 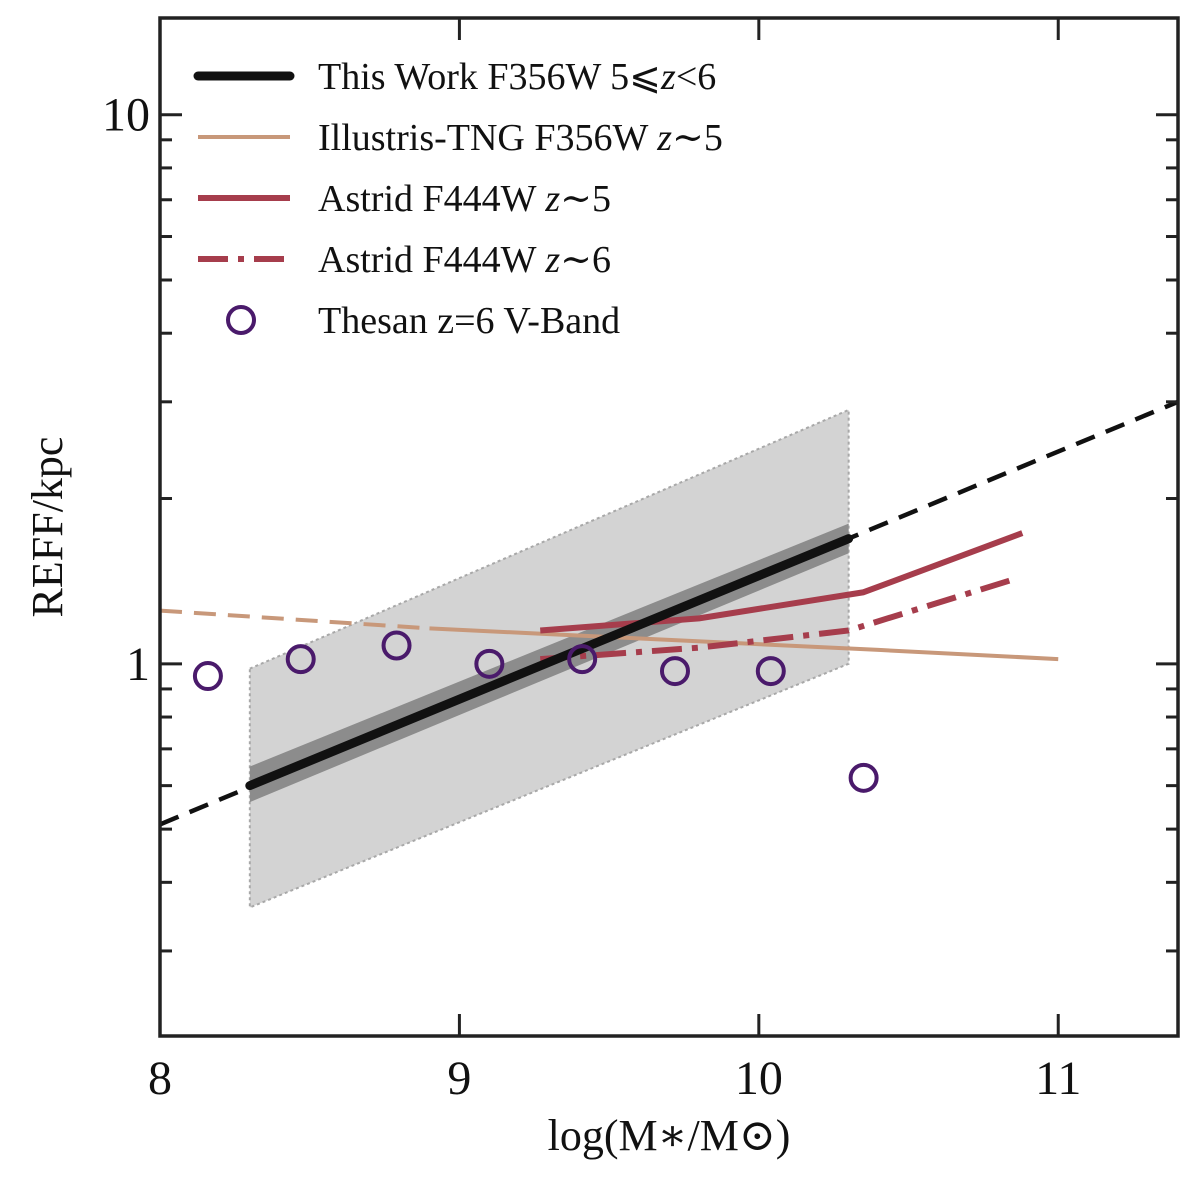 I want to click on legend-label: Astrid F444W z∼5, so click(x=464, y=199).